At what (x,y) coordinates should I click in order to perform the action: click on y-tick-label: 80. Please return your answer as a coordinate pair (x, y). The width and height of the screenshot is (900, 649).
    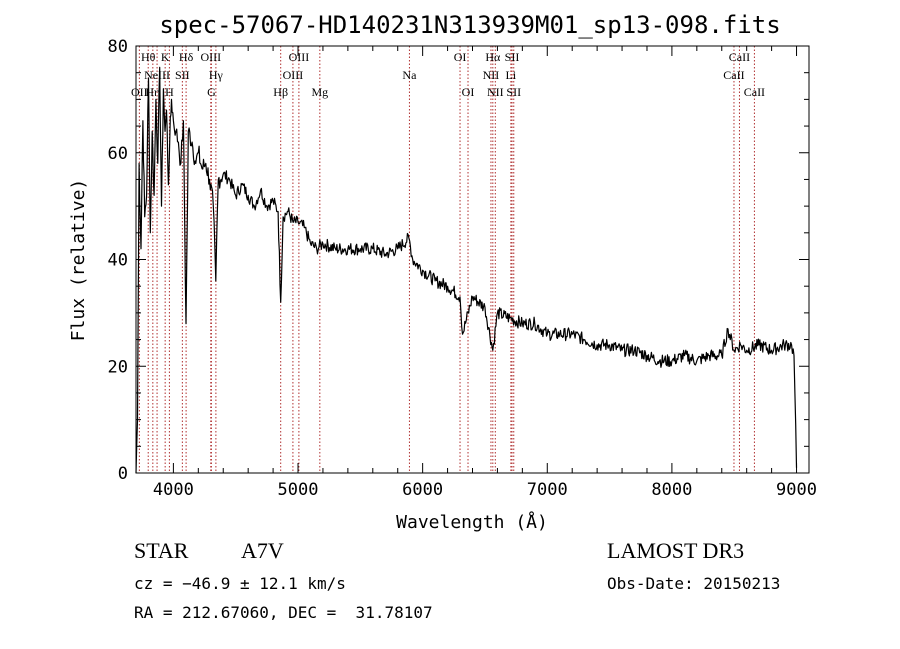
    Looking at the image, I should click on (118, 47).